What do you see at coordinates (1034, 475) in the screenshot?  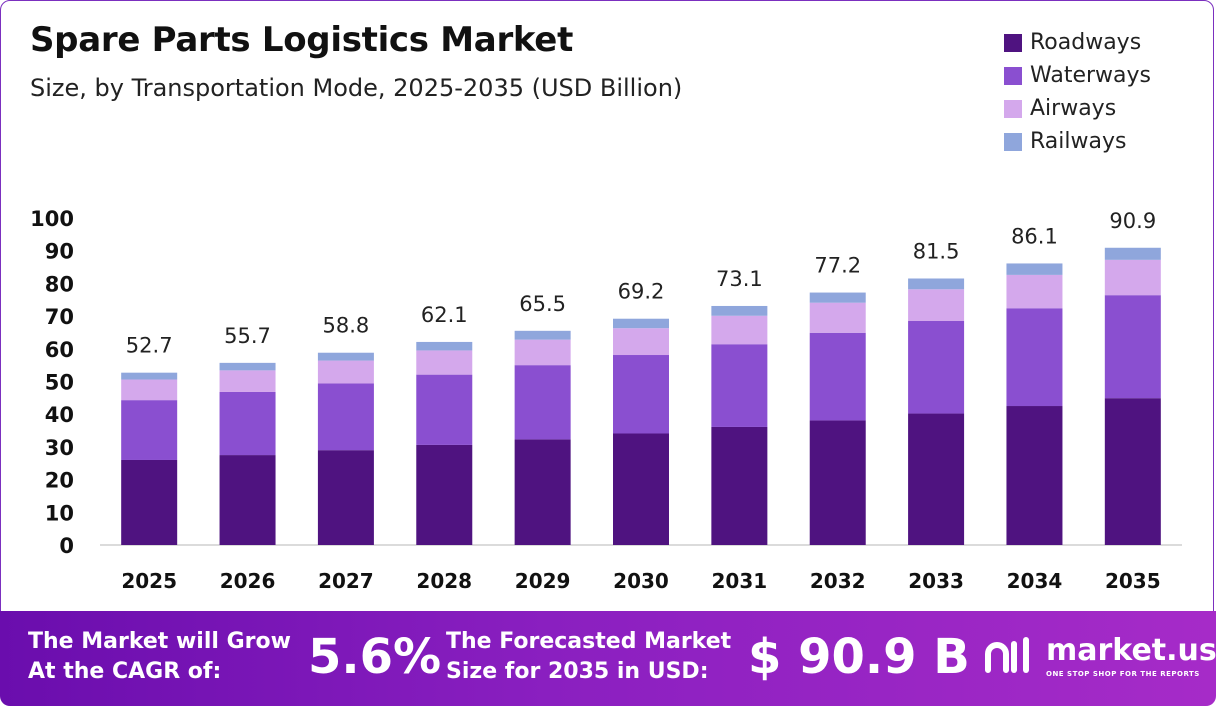 I see `bar-segment-roadways-2034` at bounding box center [1034, 475].